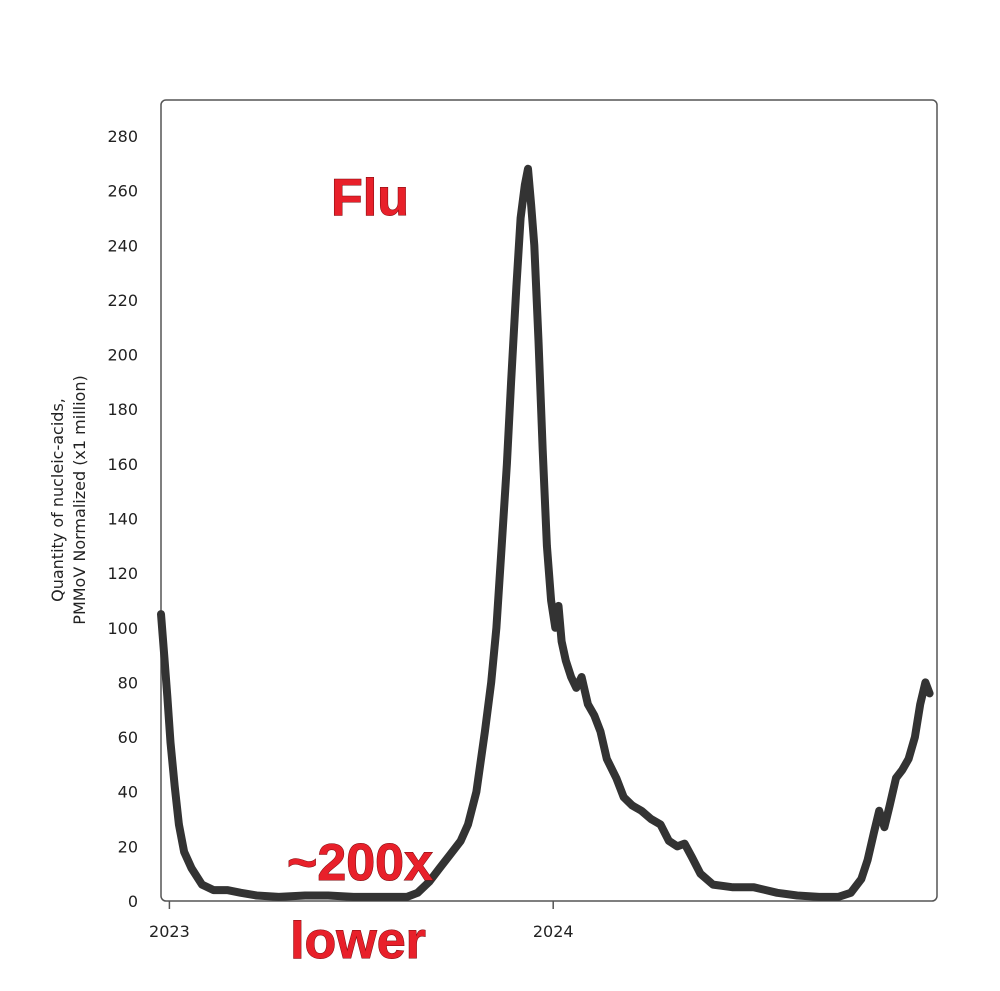 This screenshot has height=991, width=1000. I want to click on y-axis-title-line-1: Quantity of nucleic-acids,, so click(57, 500).